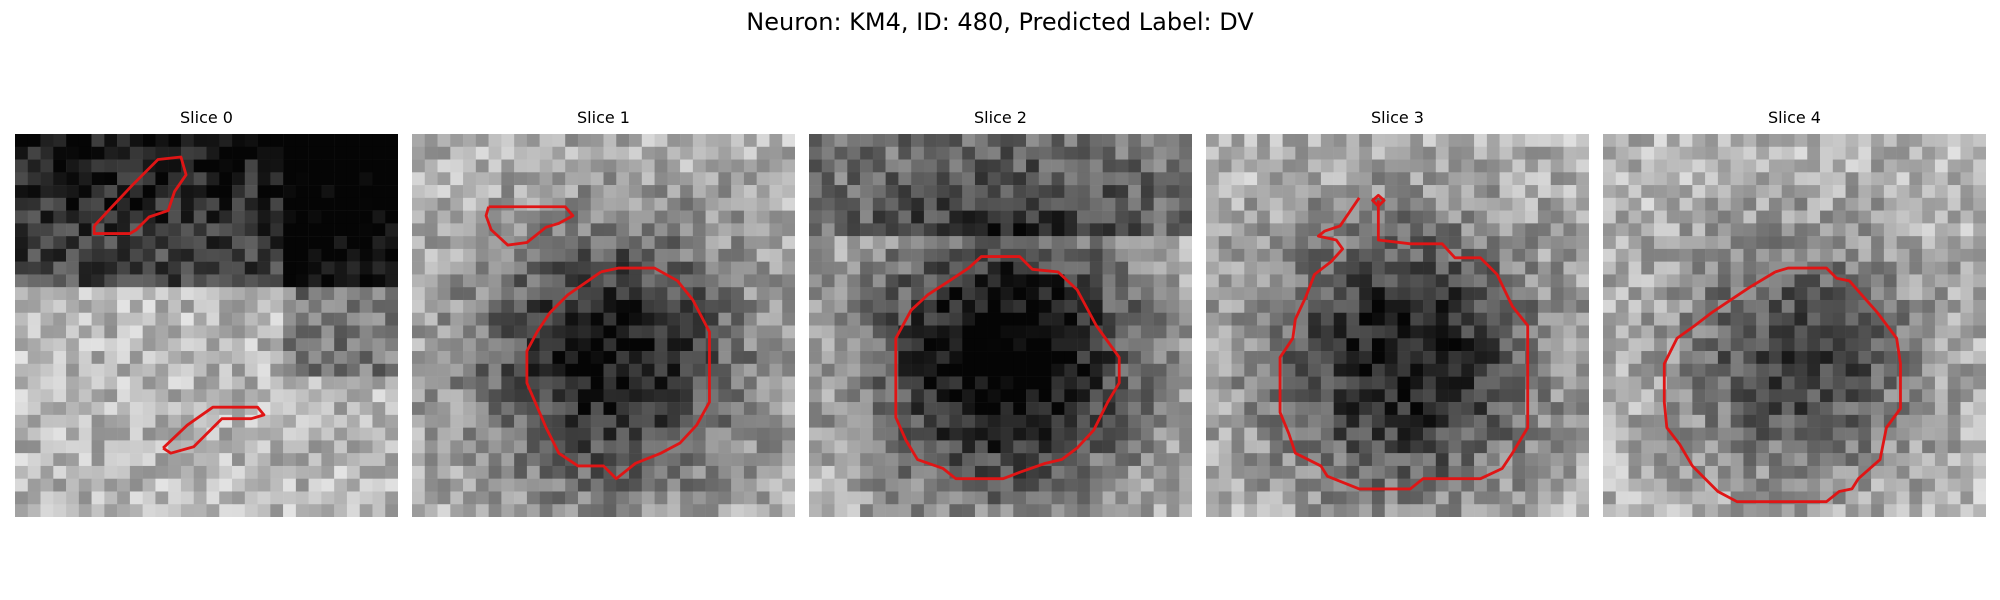 The width and height of the screenshot is (2000, 600). I want to click on slice-0-title: Slice 0, so click(206, 117).